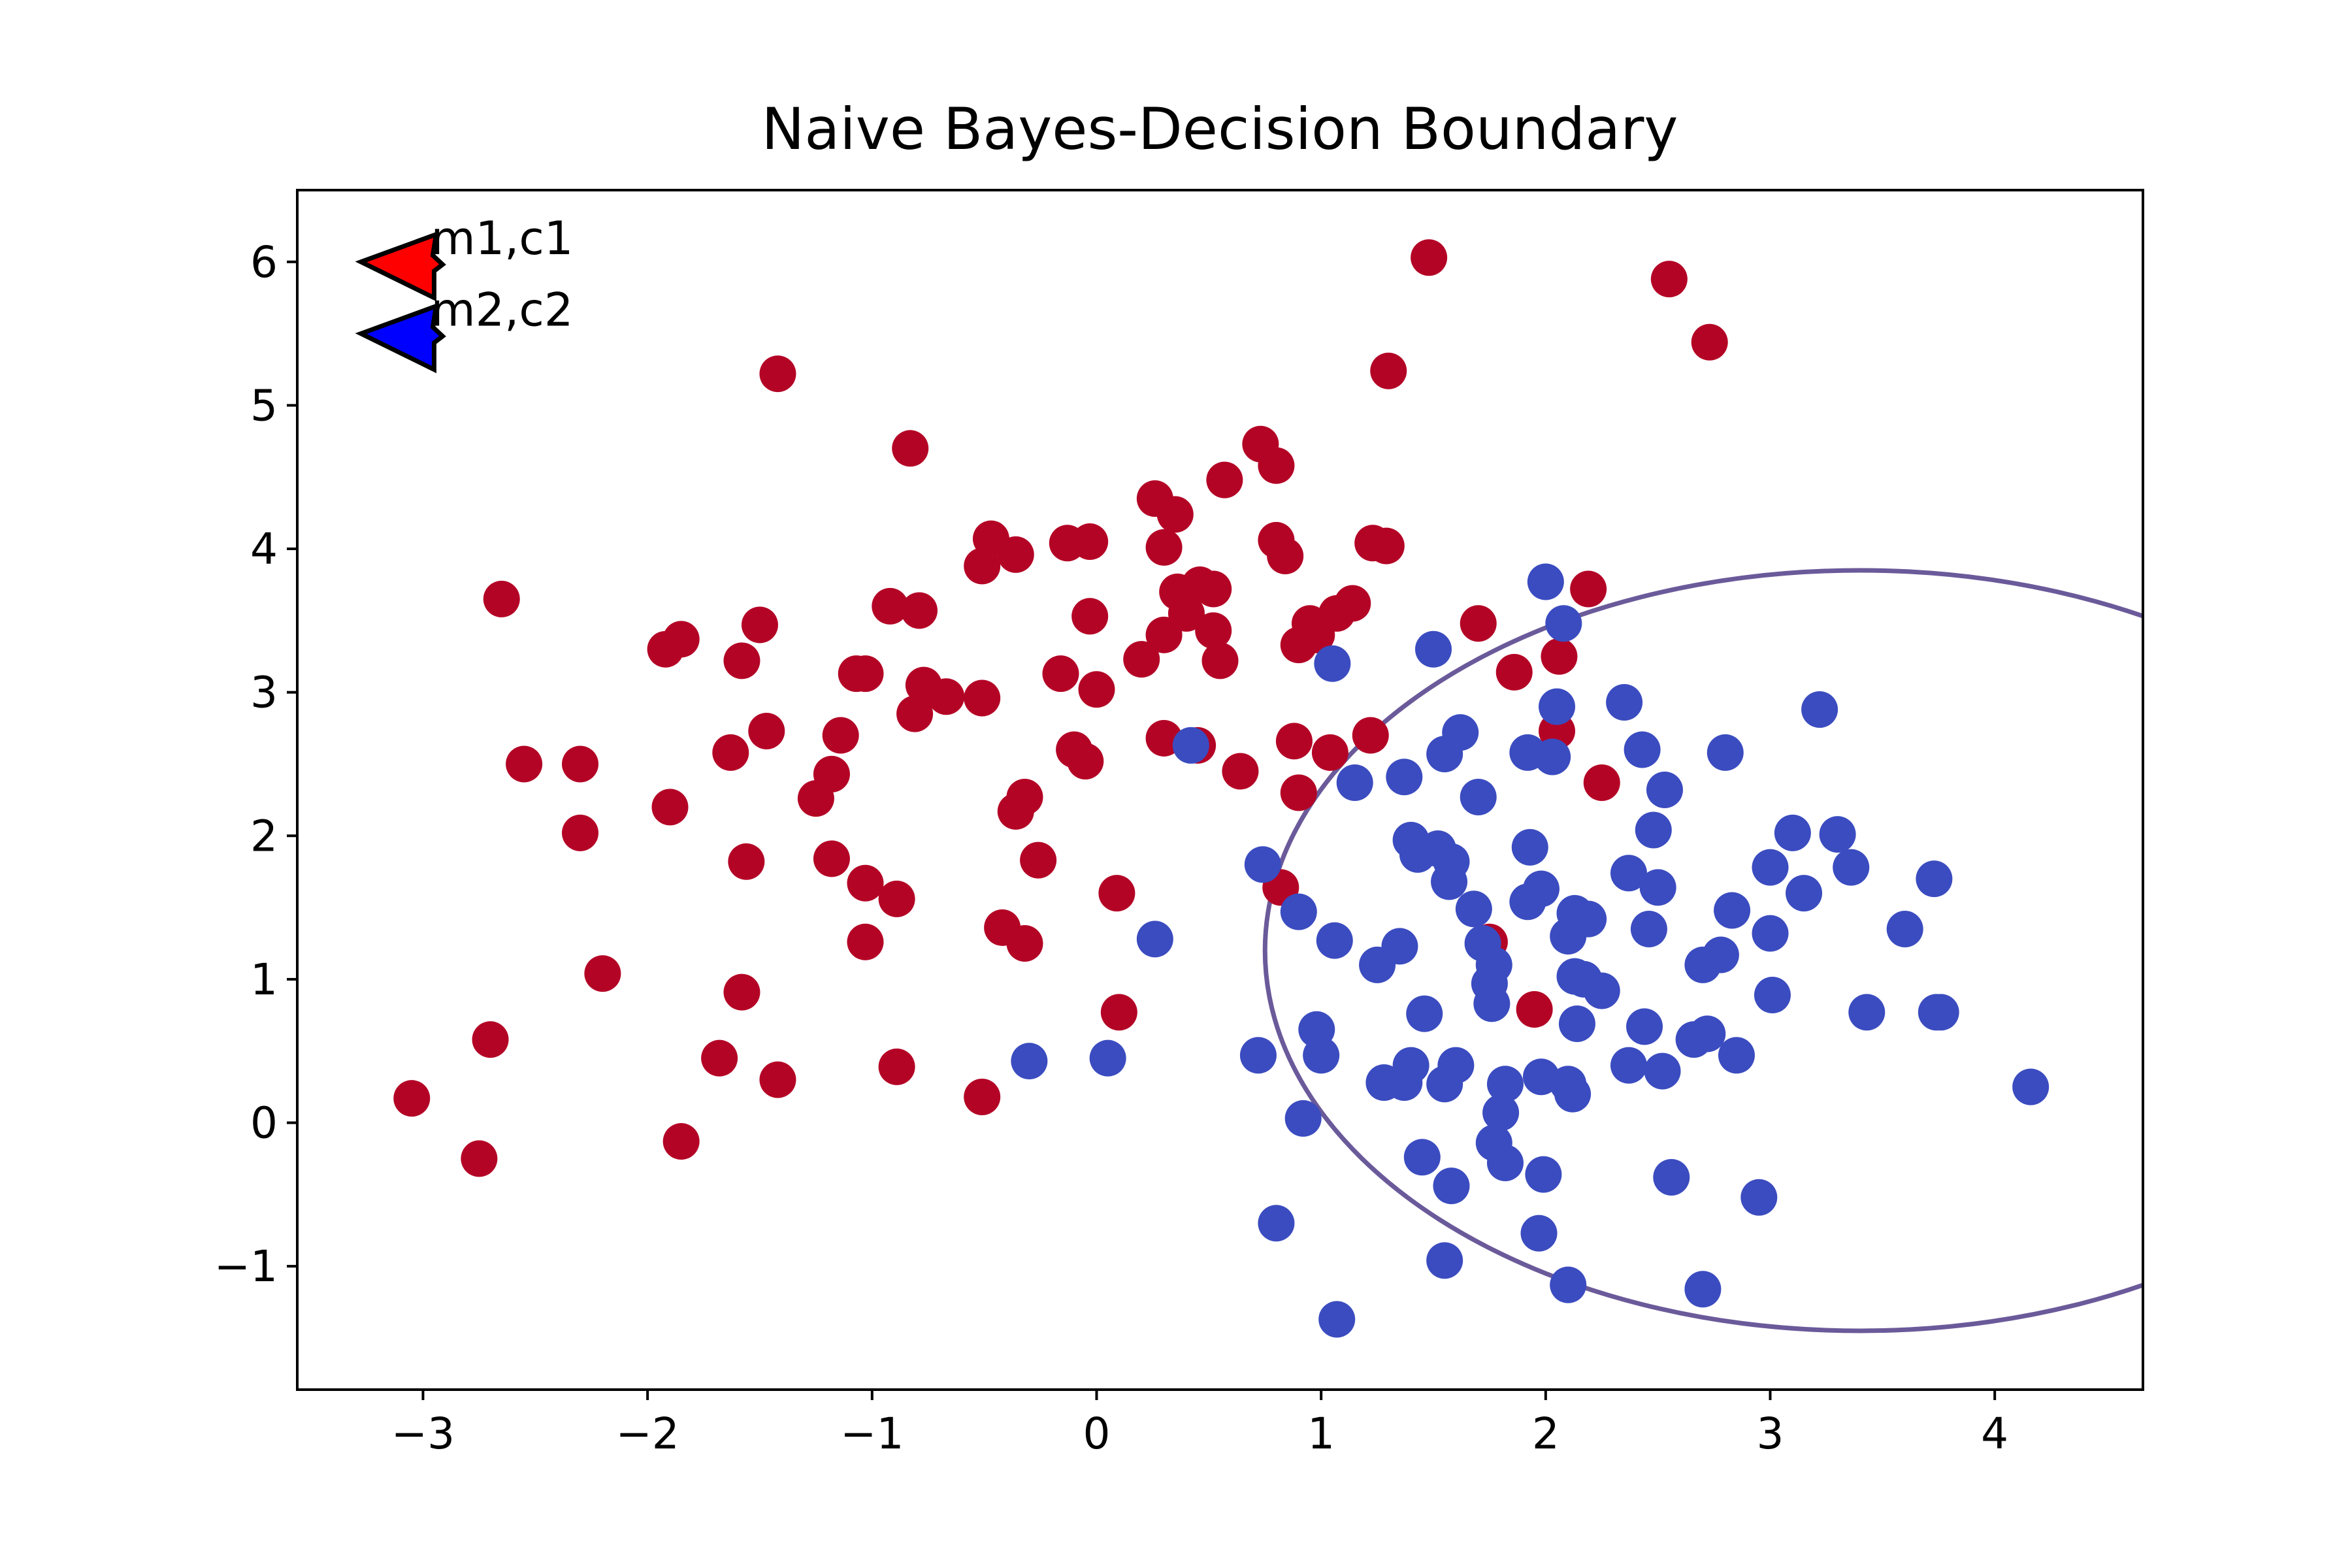 This screenshot has height=1568, width=2352. Describe the element at coordinates (400, 338) in the screenshot. I see `annotation-arrow` at that location.